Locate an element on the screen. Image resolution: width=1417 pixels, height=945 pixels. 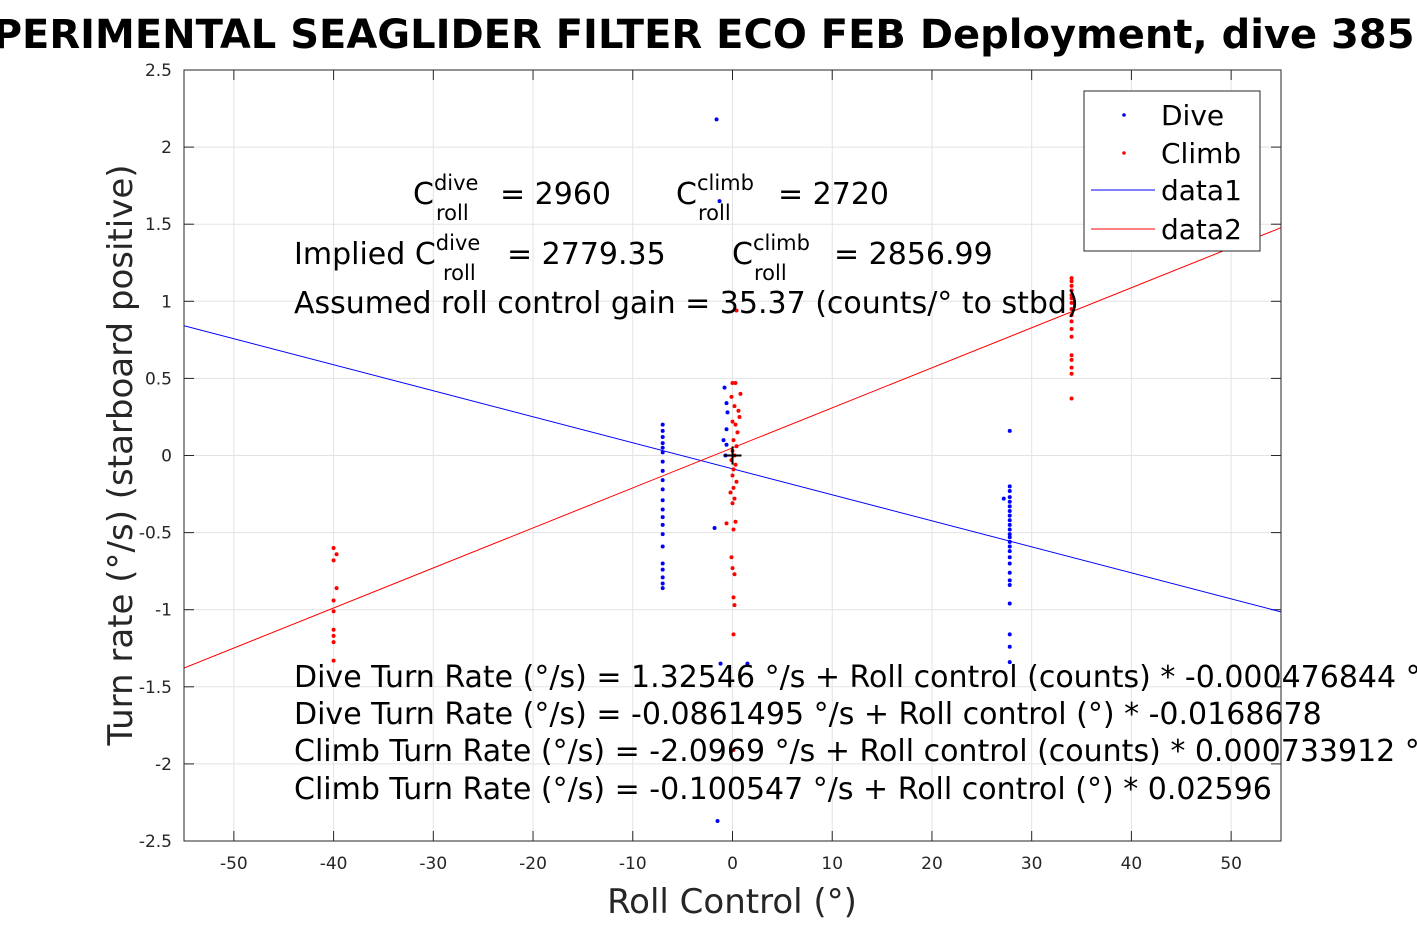
legend: Dive Climb data1 data2 is located at coordinates (1172, 171).